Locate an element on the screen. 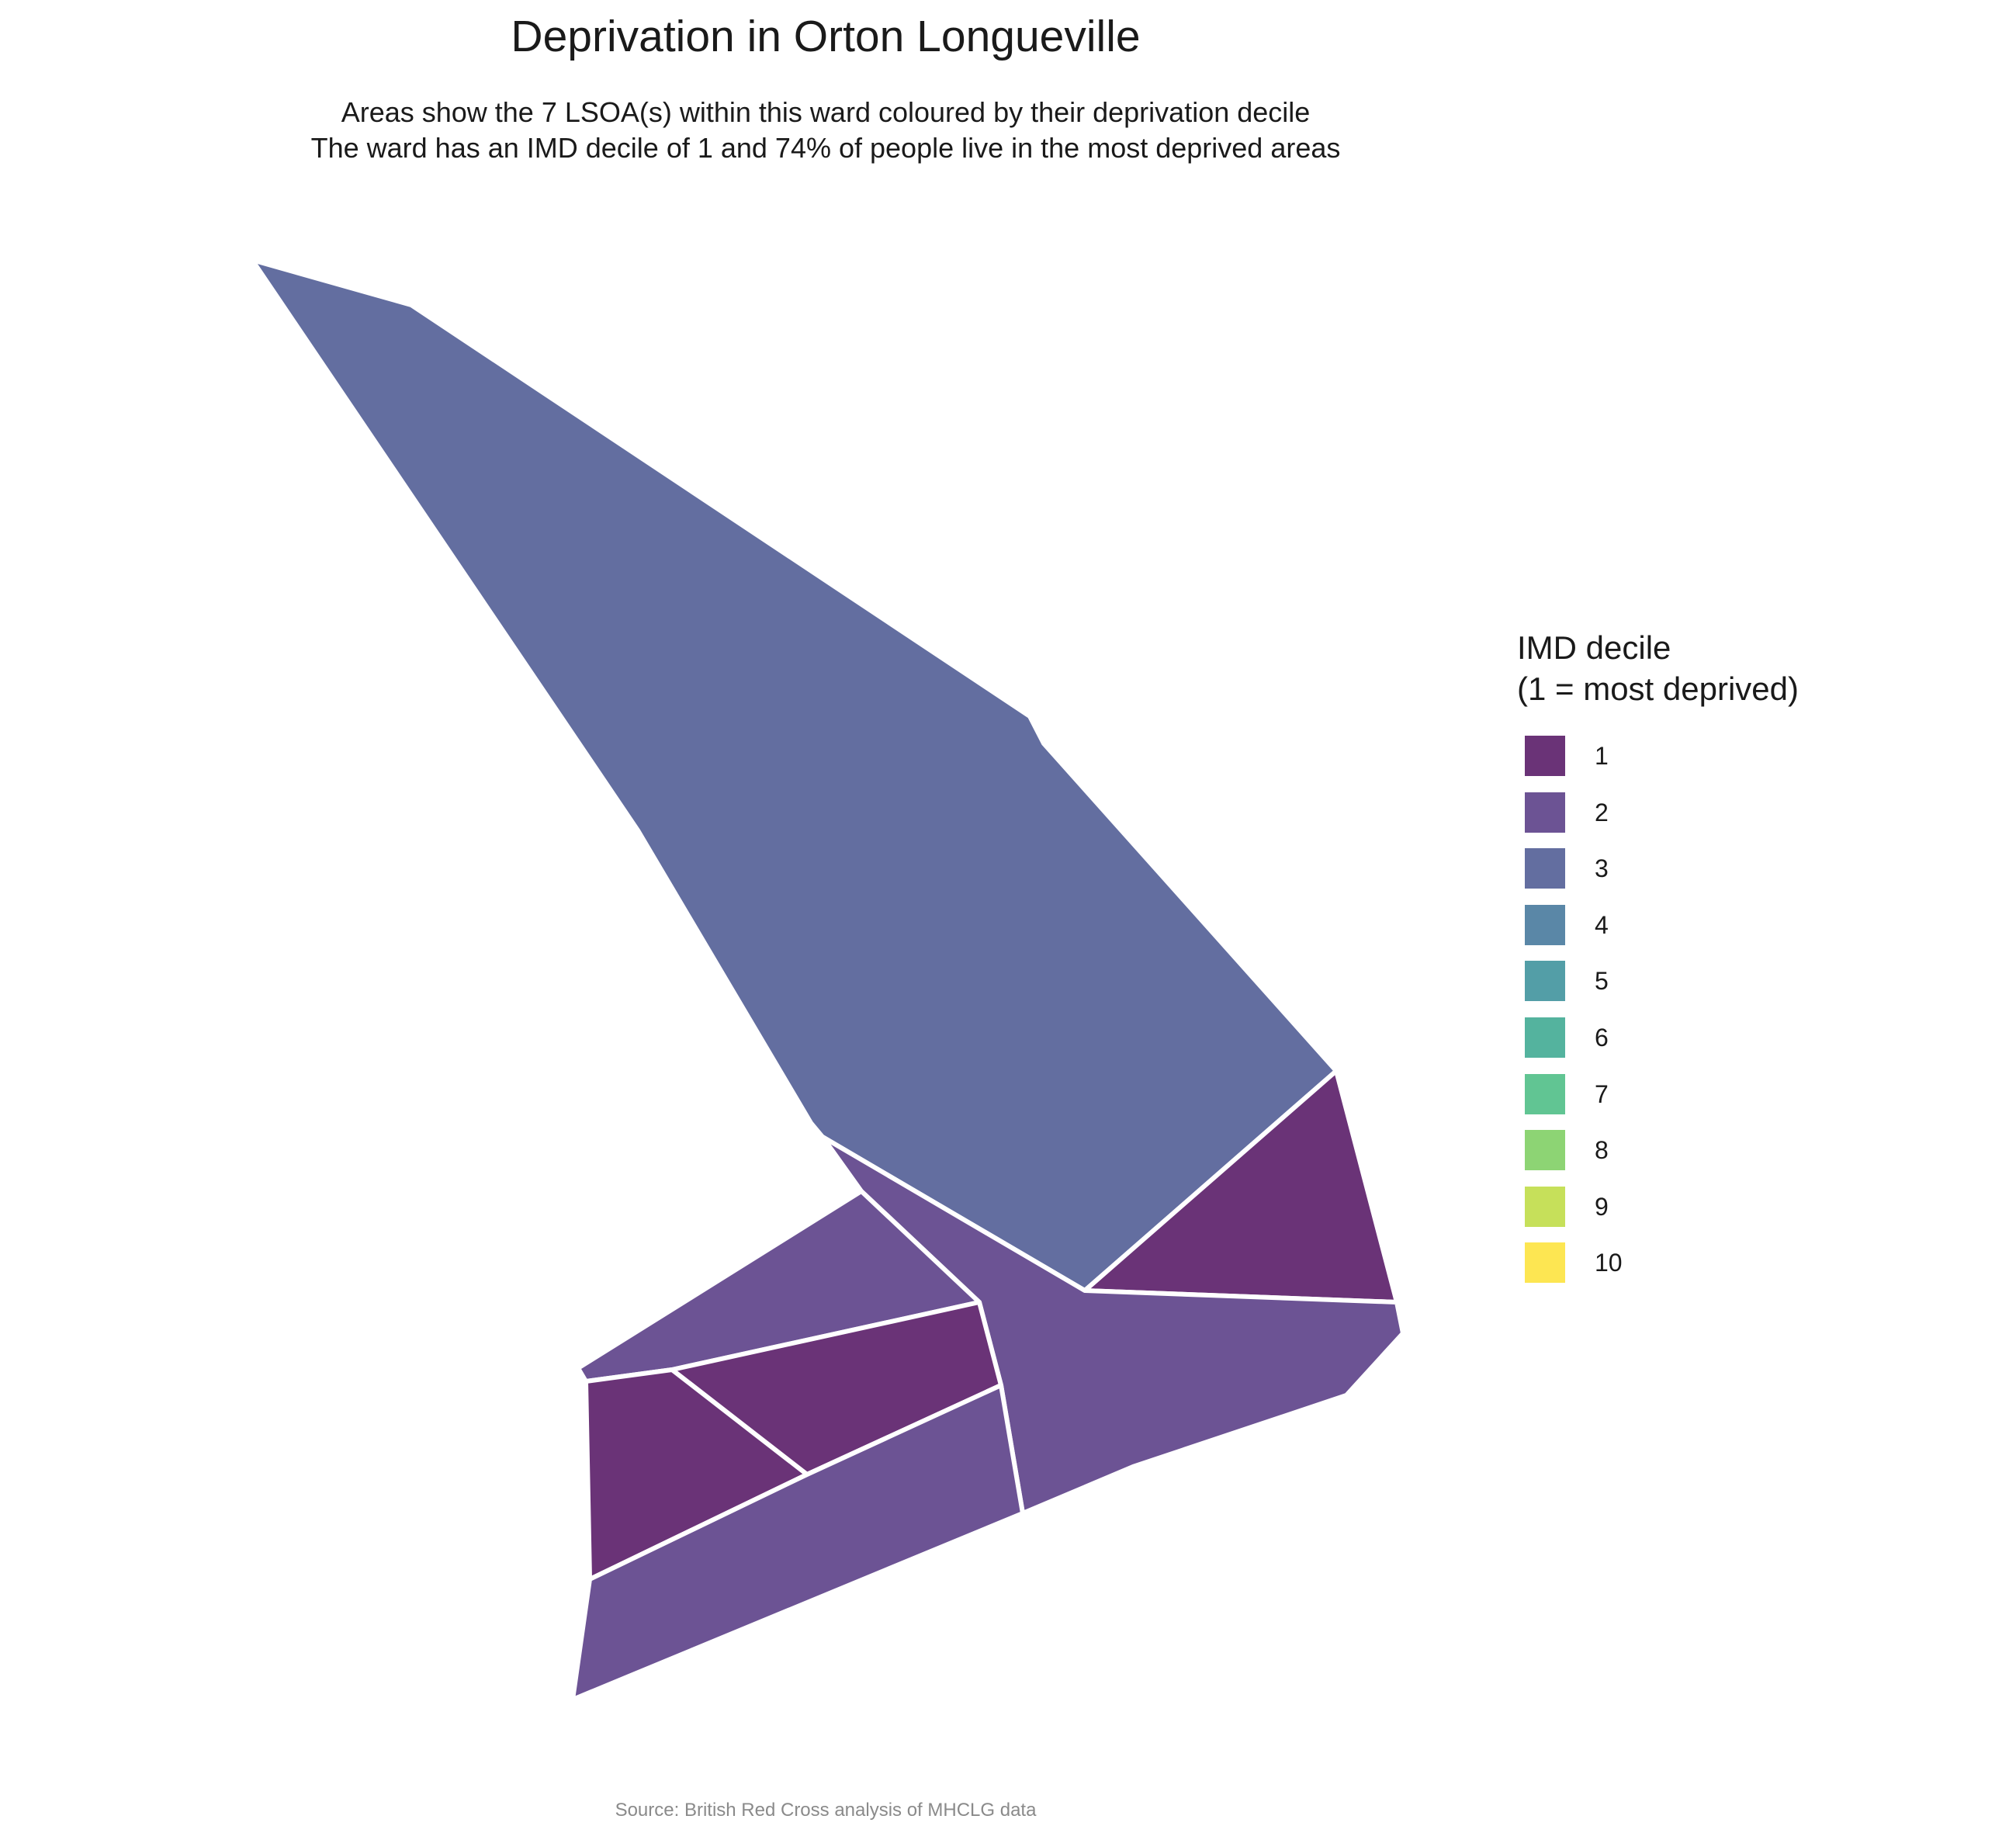 Image resolution: width=2016 pixels, height=1833 pixels. legend-item: 3 is located at coordinates (1658, 872).